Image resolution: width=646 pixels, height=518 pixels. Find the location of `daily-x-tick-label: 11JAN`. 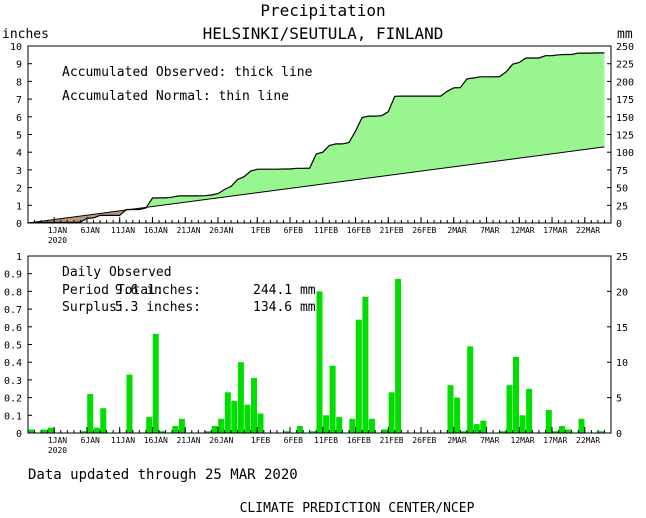

daily-x-tick-label: 11JAN is located at coordinates (123, 440).